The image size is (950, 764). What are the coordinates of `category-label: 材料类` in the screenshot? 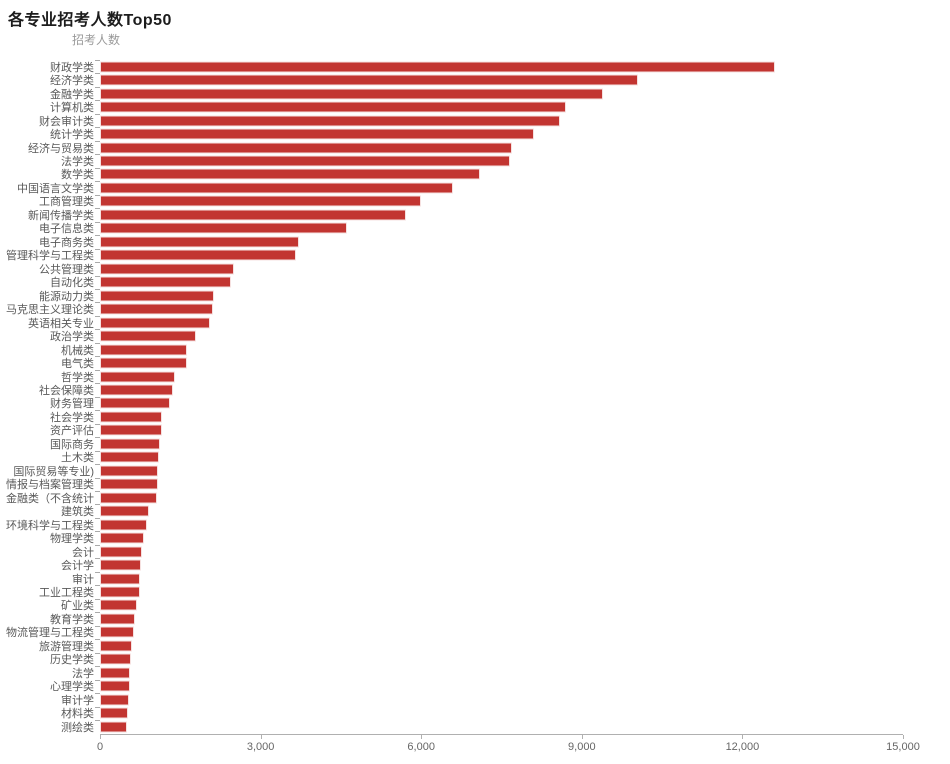 It's located at (77, 714).